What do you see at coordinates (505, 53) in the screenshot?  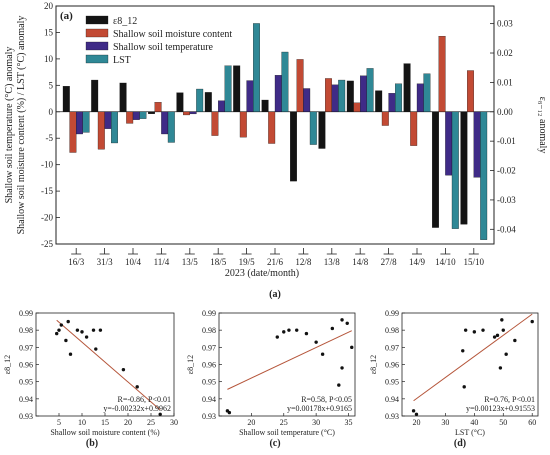 I see `y-tick-label-right: 0.02` at bounding box center [505, 53].